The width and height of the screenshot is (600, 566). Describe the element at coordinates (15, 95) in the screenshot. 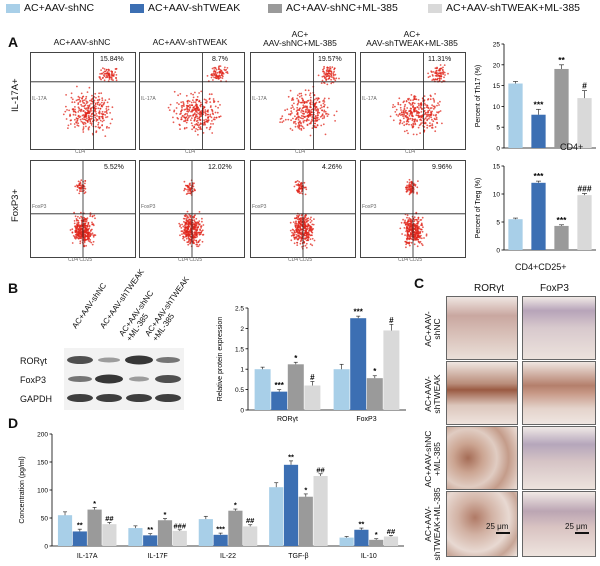

I see `row-label-il17a: IL-17A+` at that location.